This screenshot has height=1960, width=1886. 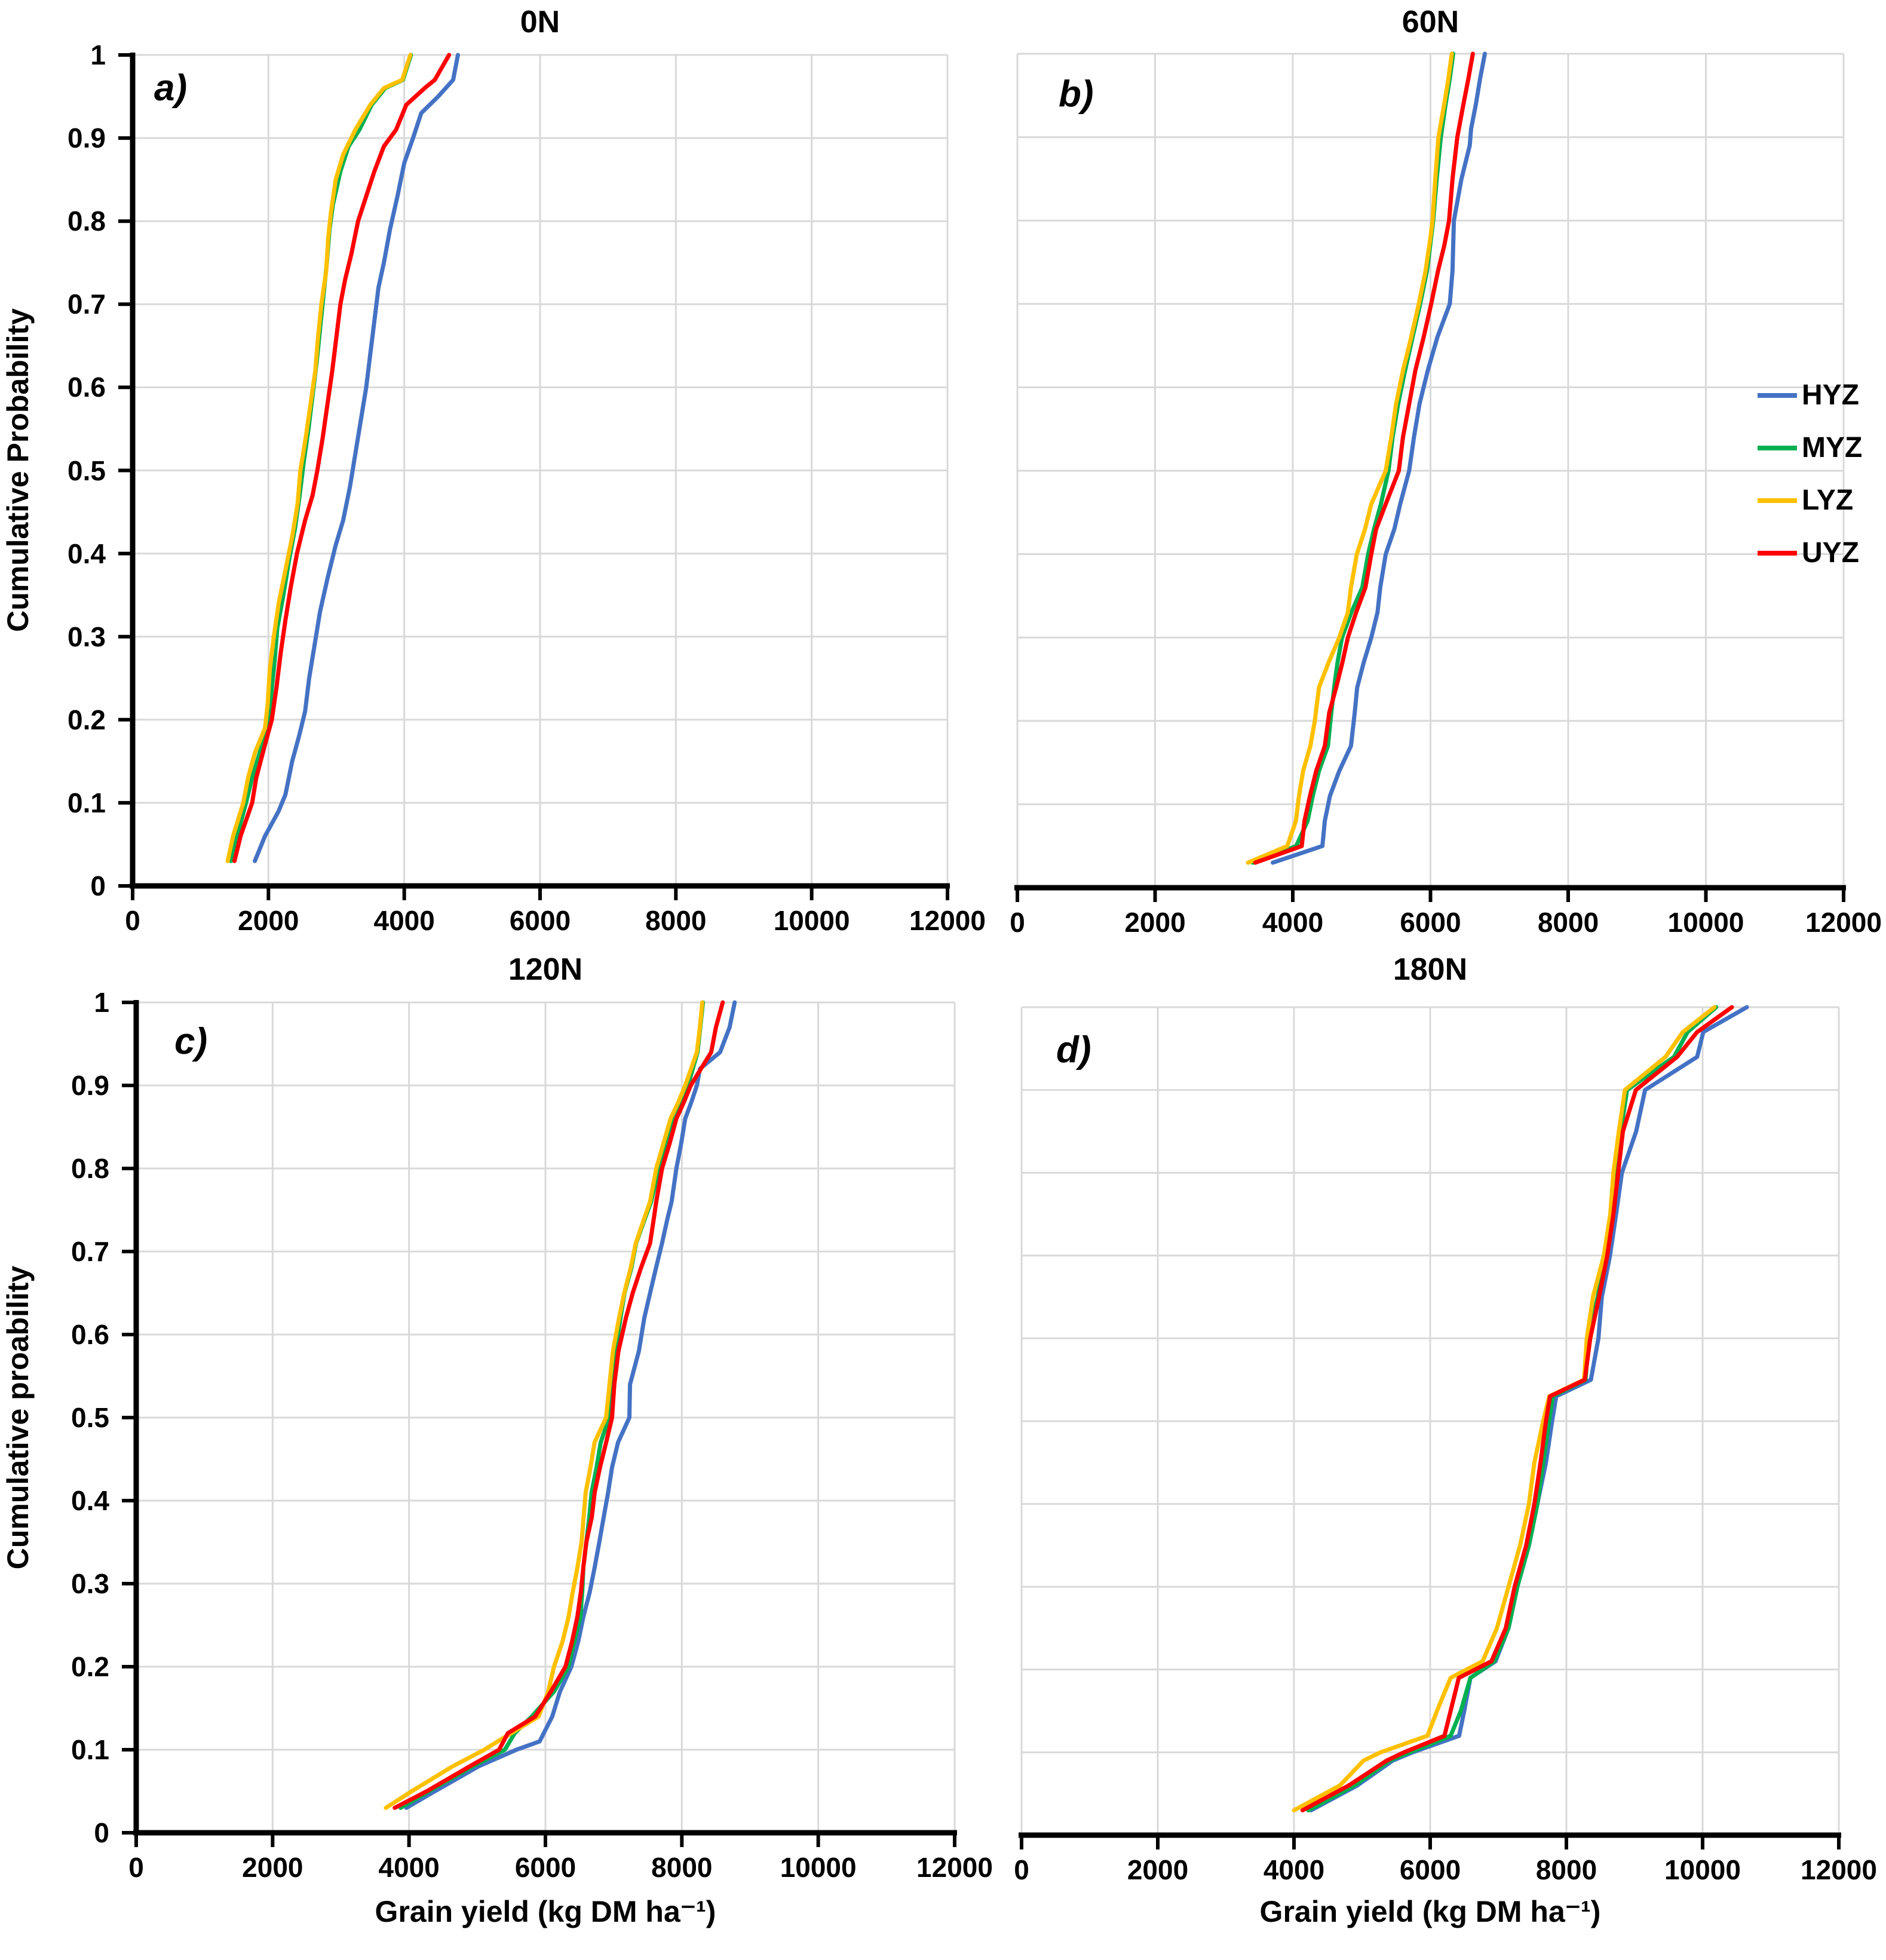 I want to click on myz-line-sample-icon, so click(x=1777, y=448).